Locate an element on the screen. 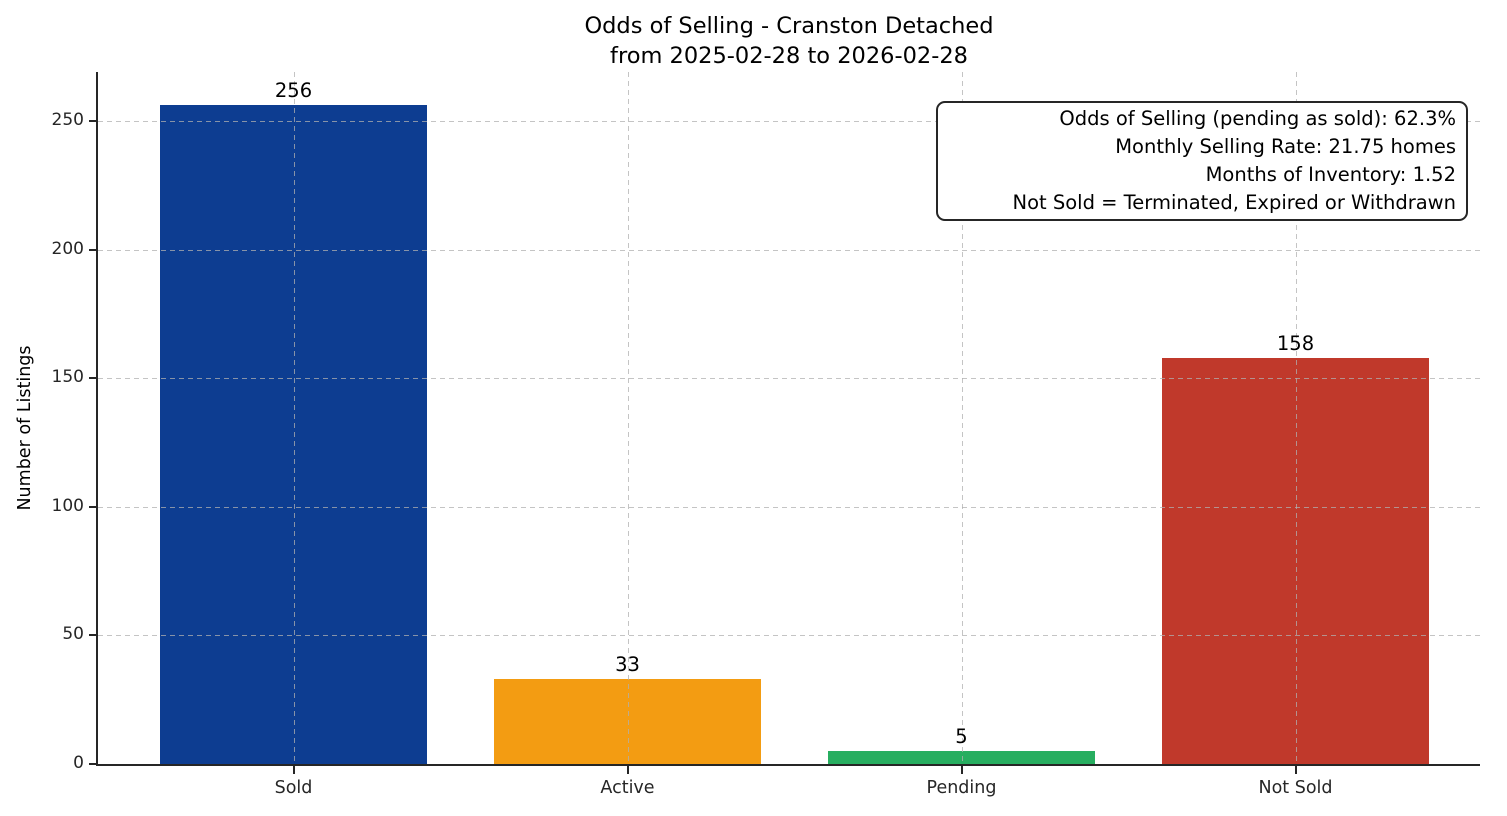 The width and height of the screenshot is (1507, 816). bar-value-label-active: 33 is located at coordinates (627, 665).